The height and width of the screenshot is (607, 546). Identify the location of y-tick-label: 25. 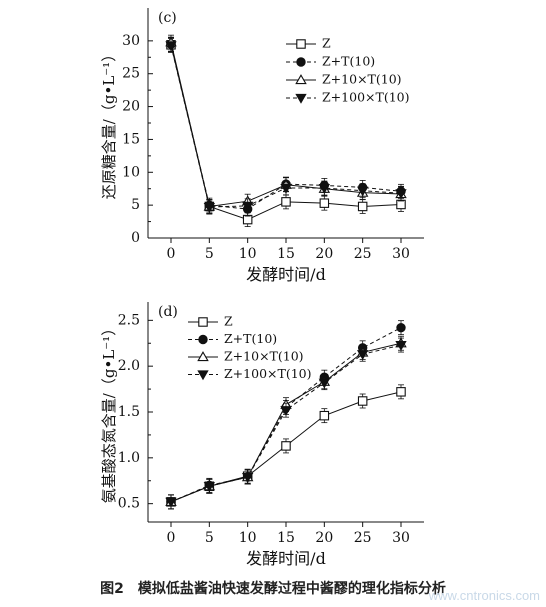
(131, 74).